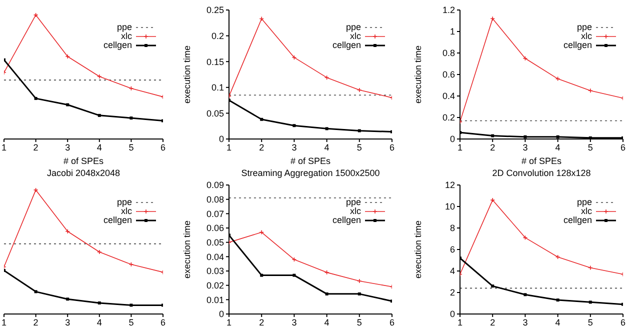  Describe the element at coordinates (448, 53) in the screenshot. I see `y-tick-label: 0.8` at that location.